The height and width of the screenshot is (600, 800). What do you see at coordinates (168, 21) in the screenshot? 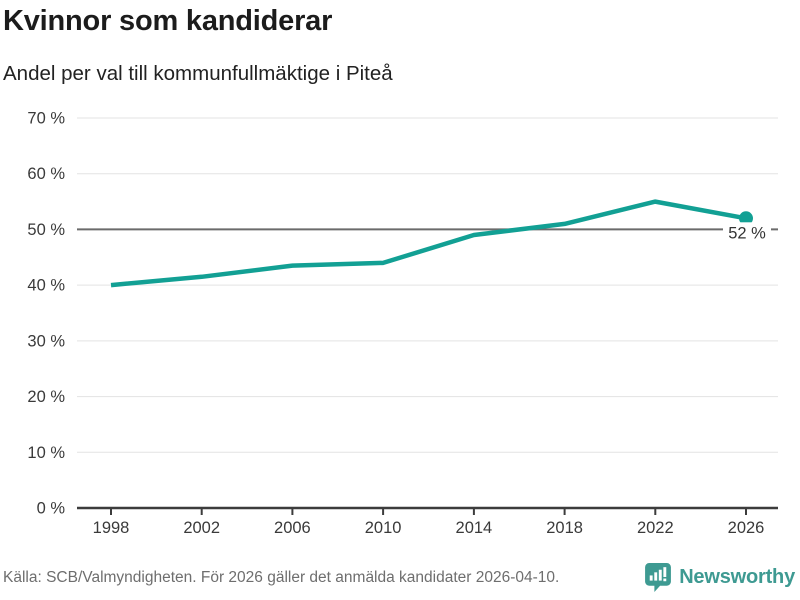
I see `chart-title: Kvinnor som kandiderar` at bounding box center [168, 21].